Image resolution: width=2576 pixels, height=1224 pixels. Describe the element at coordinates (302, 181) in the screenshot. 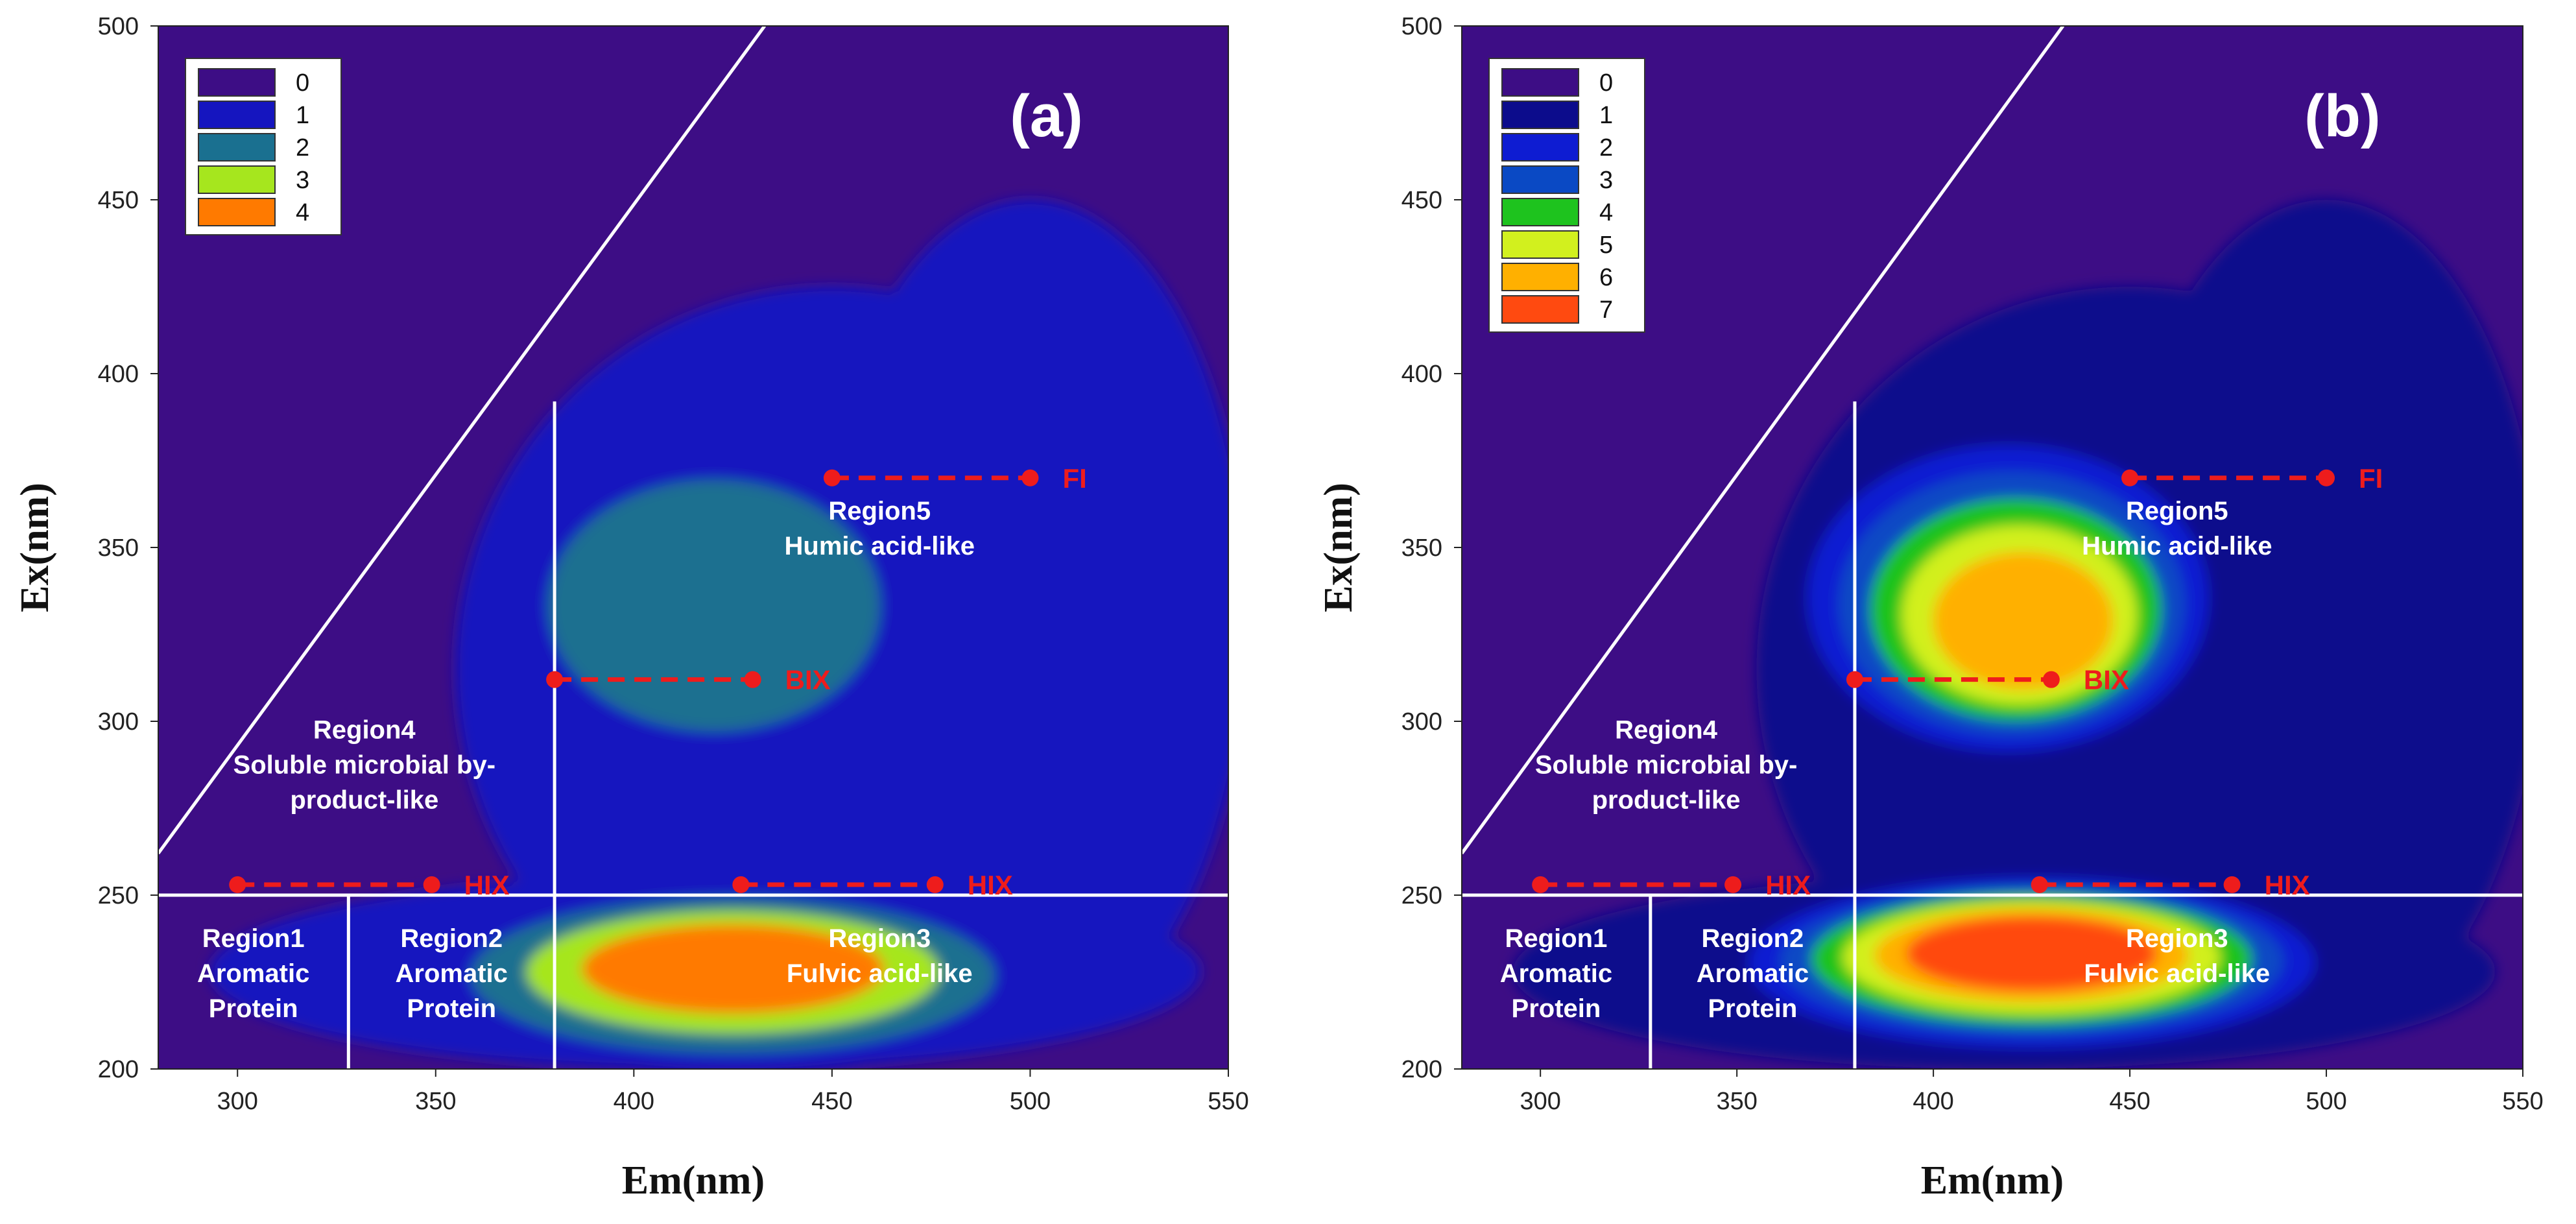

I see `legend-label-3: 3` at that location.